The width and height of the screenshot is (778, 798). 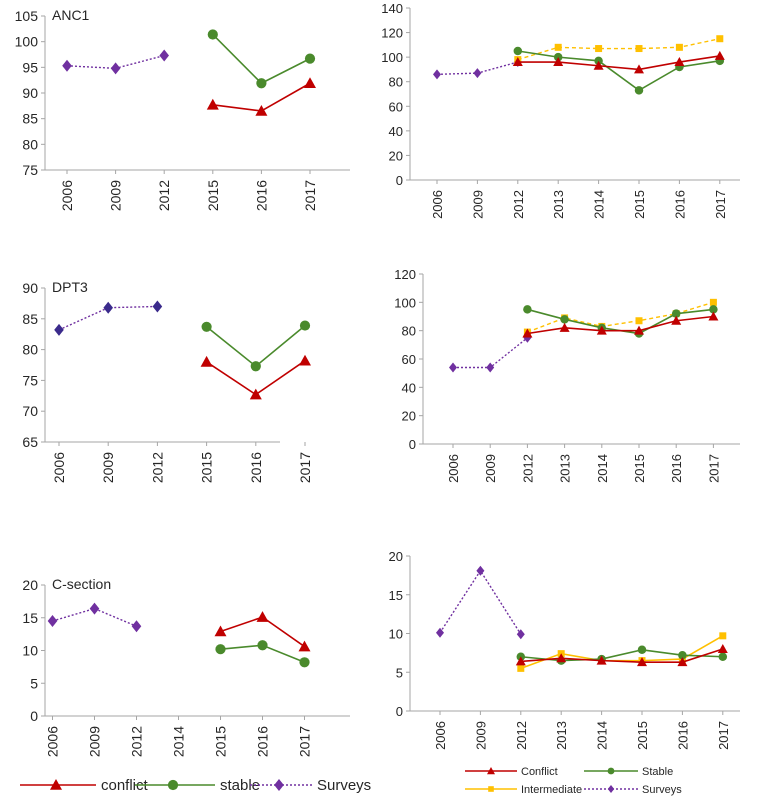 I want to click on chart-csection-right: 0 5 10 15 20 2006 2009 2012 2013 2014 2015 2016 2017, so click(x=564, y=649).